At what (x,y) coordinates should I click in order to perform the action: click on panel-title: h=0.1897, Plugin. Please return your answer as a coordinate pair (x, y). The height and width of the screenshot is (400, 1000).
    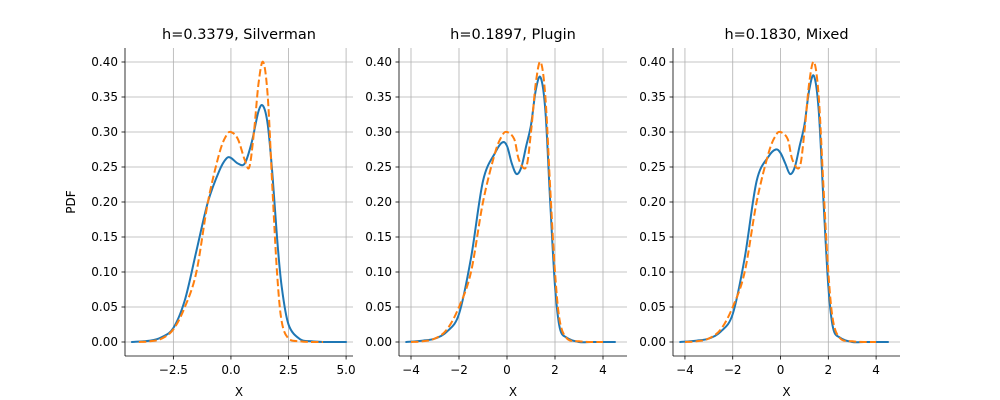
    Looking at the image, I should click on (513, 35).